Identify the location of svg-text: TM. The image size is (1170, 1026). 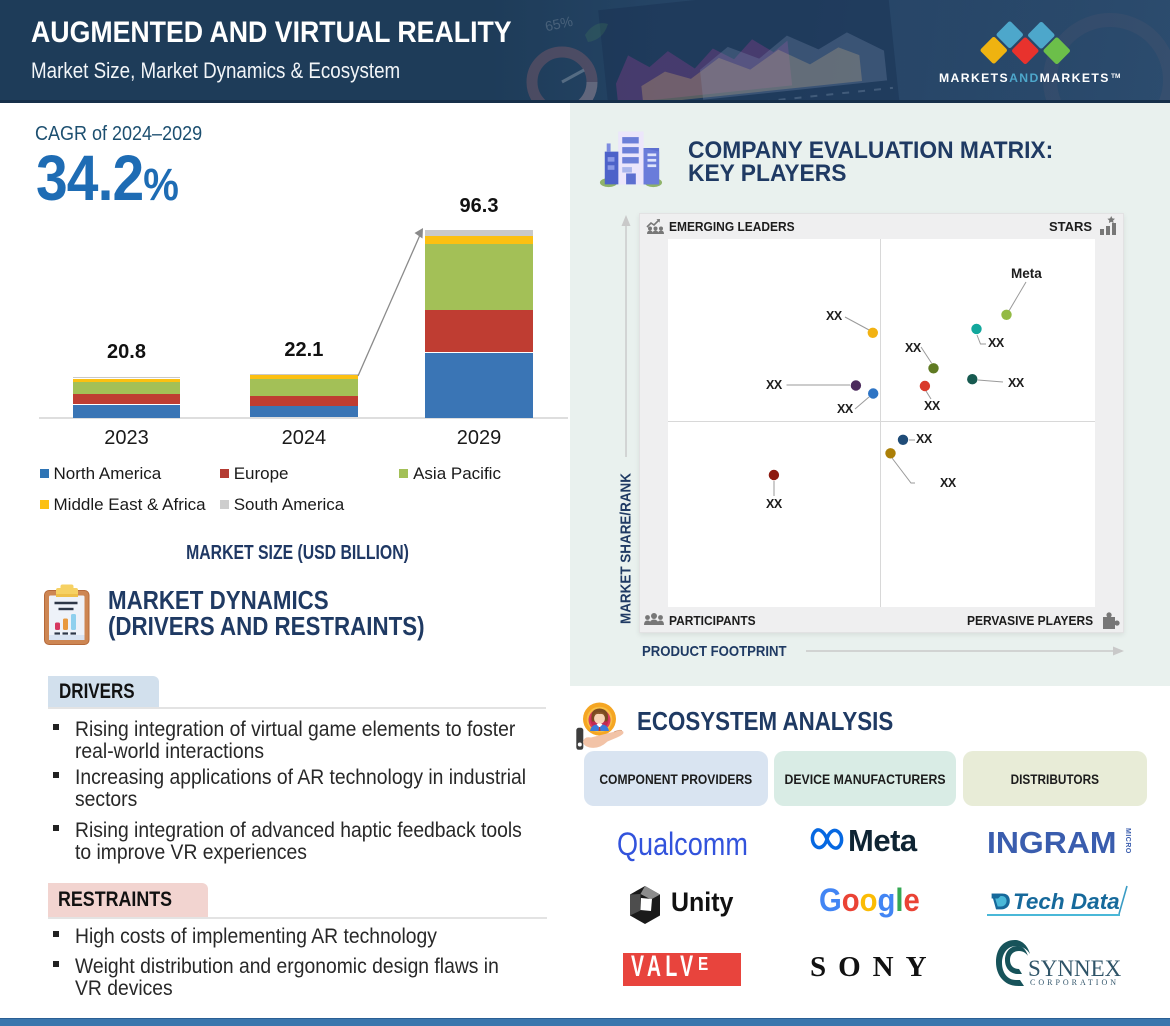
(1115, 76).